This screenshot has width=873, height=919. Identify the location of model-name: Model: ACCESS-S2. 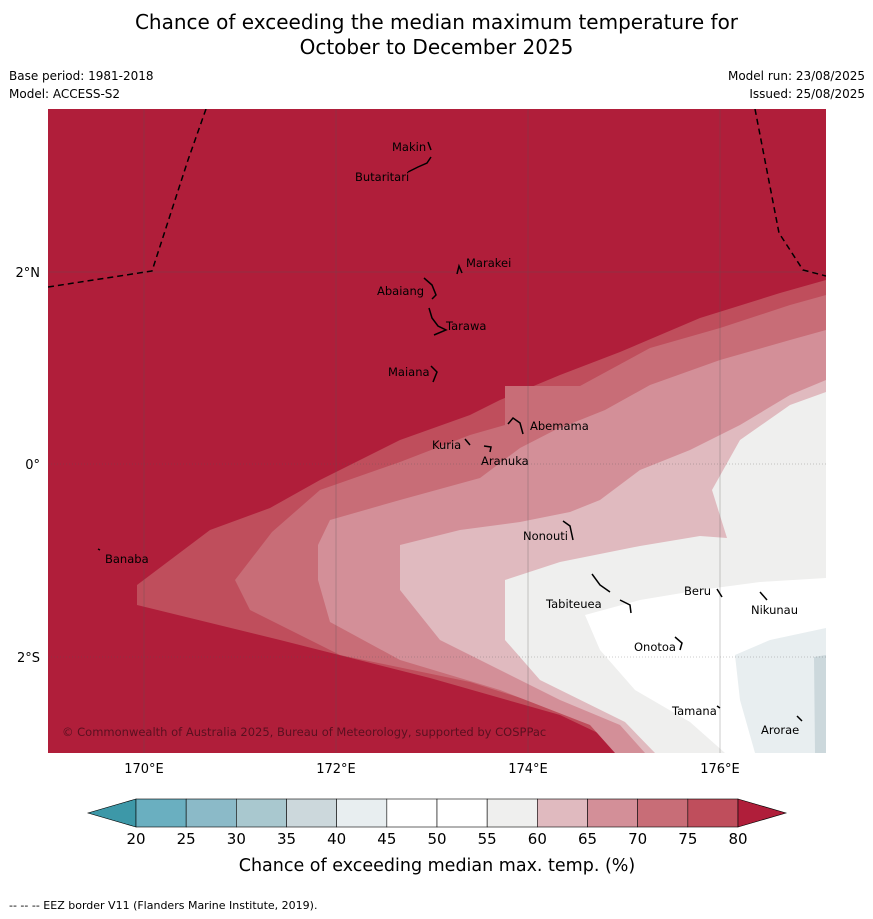
(65, 94).